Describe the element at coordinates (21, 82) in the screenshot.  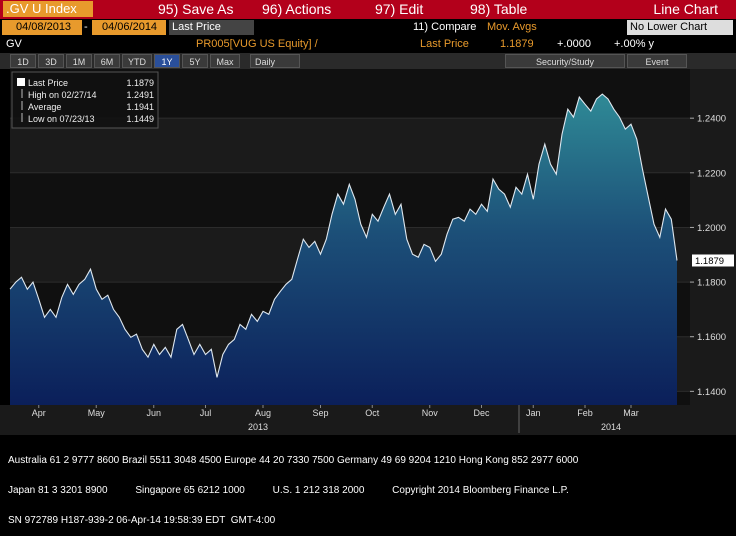
I see `legend-swatch` at that location.